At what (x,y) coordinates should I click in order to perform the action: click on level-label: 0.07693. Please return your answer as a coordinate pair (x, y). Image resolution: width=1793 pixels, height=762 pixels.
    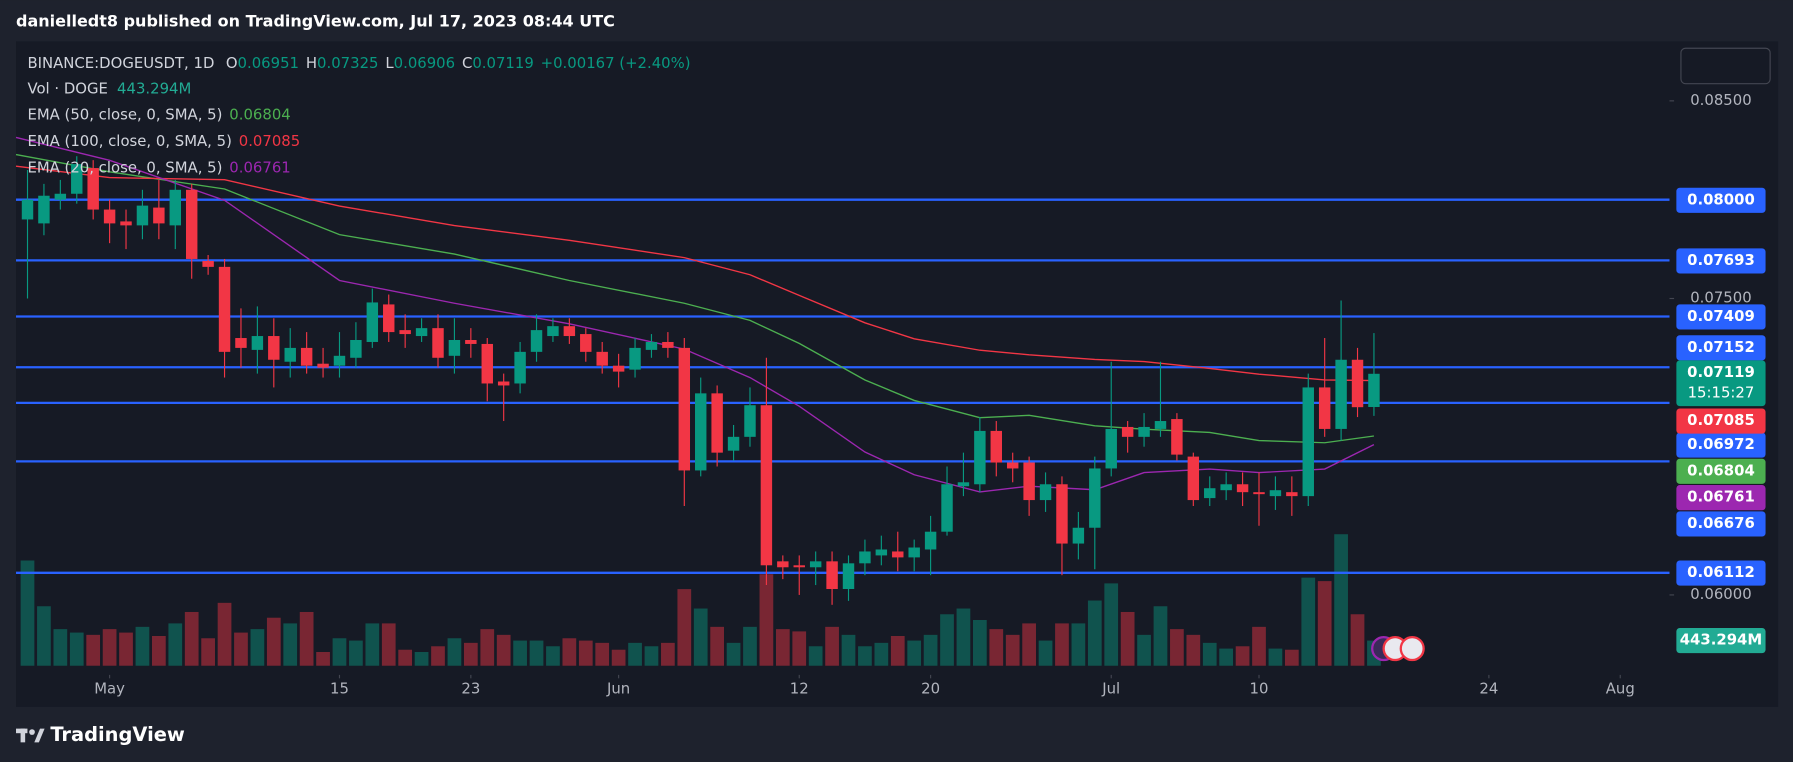
    Looking at the image, I should click on (1721, 260).